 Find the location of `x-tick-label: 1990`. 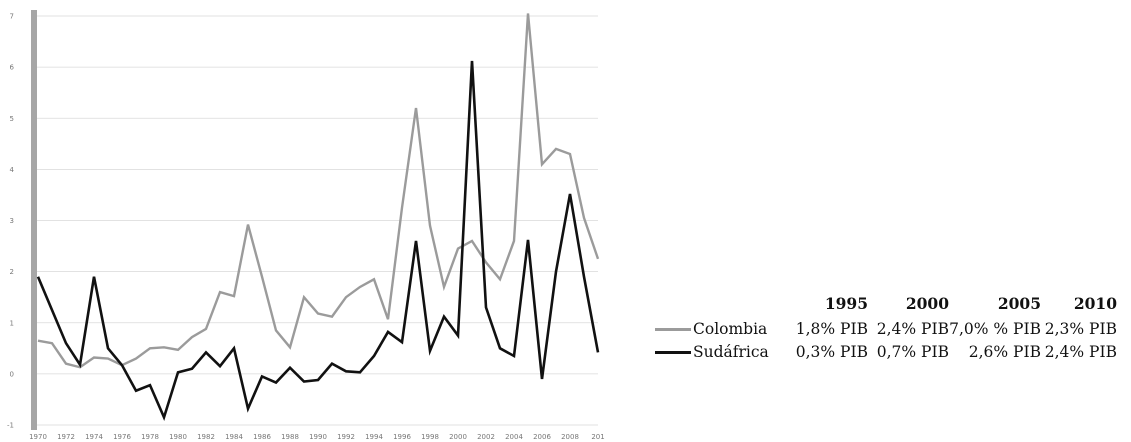

x-tick-label: 1990 is located at coordinates (318, 437).